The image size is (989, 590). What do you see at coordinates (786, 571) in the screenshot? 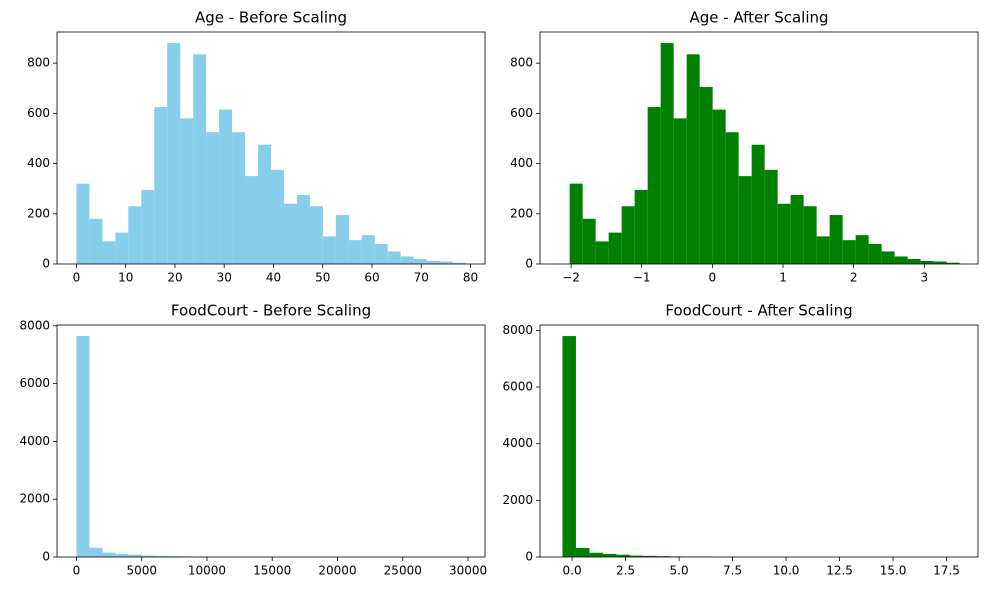
I see `x-tick-label: 10.0` at bounding box center [786, 571].